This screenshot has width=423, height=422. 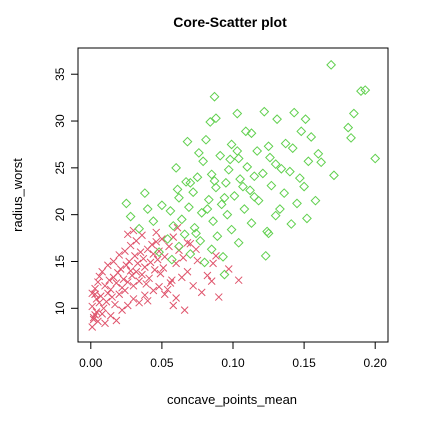 What do you see at coordinates (60, 308) in the screenshot?
I see `y-tick-label: 10` at bounding box center [60, 308].